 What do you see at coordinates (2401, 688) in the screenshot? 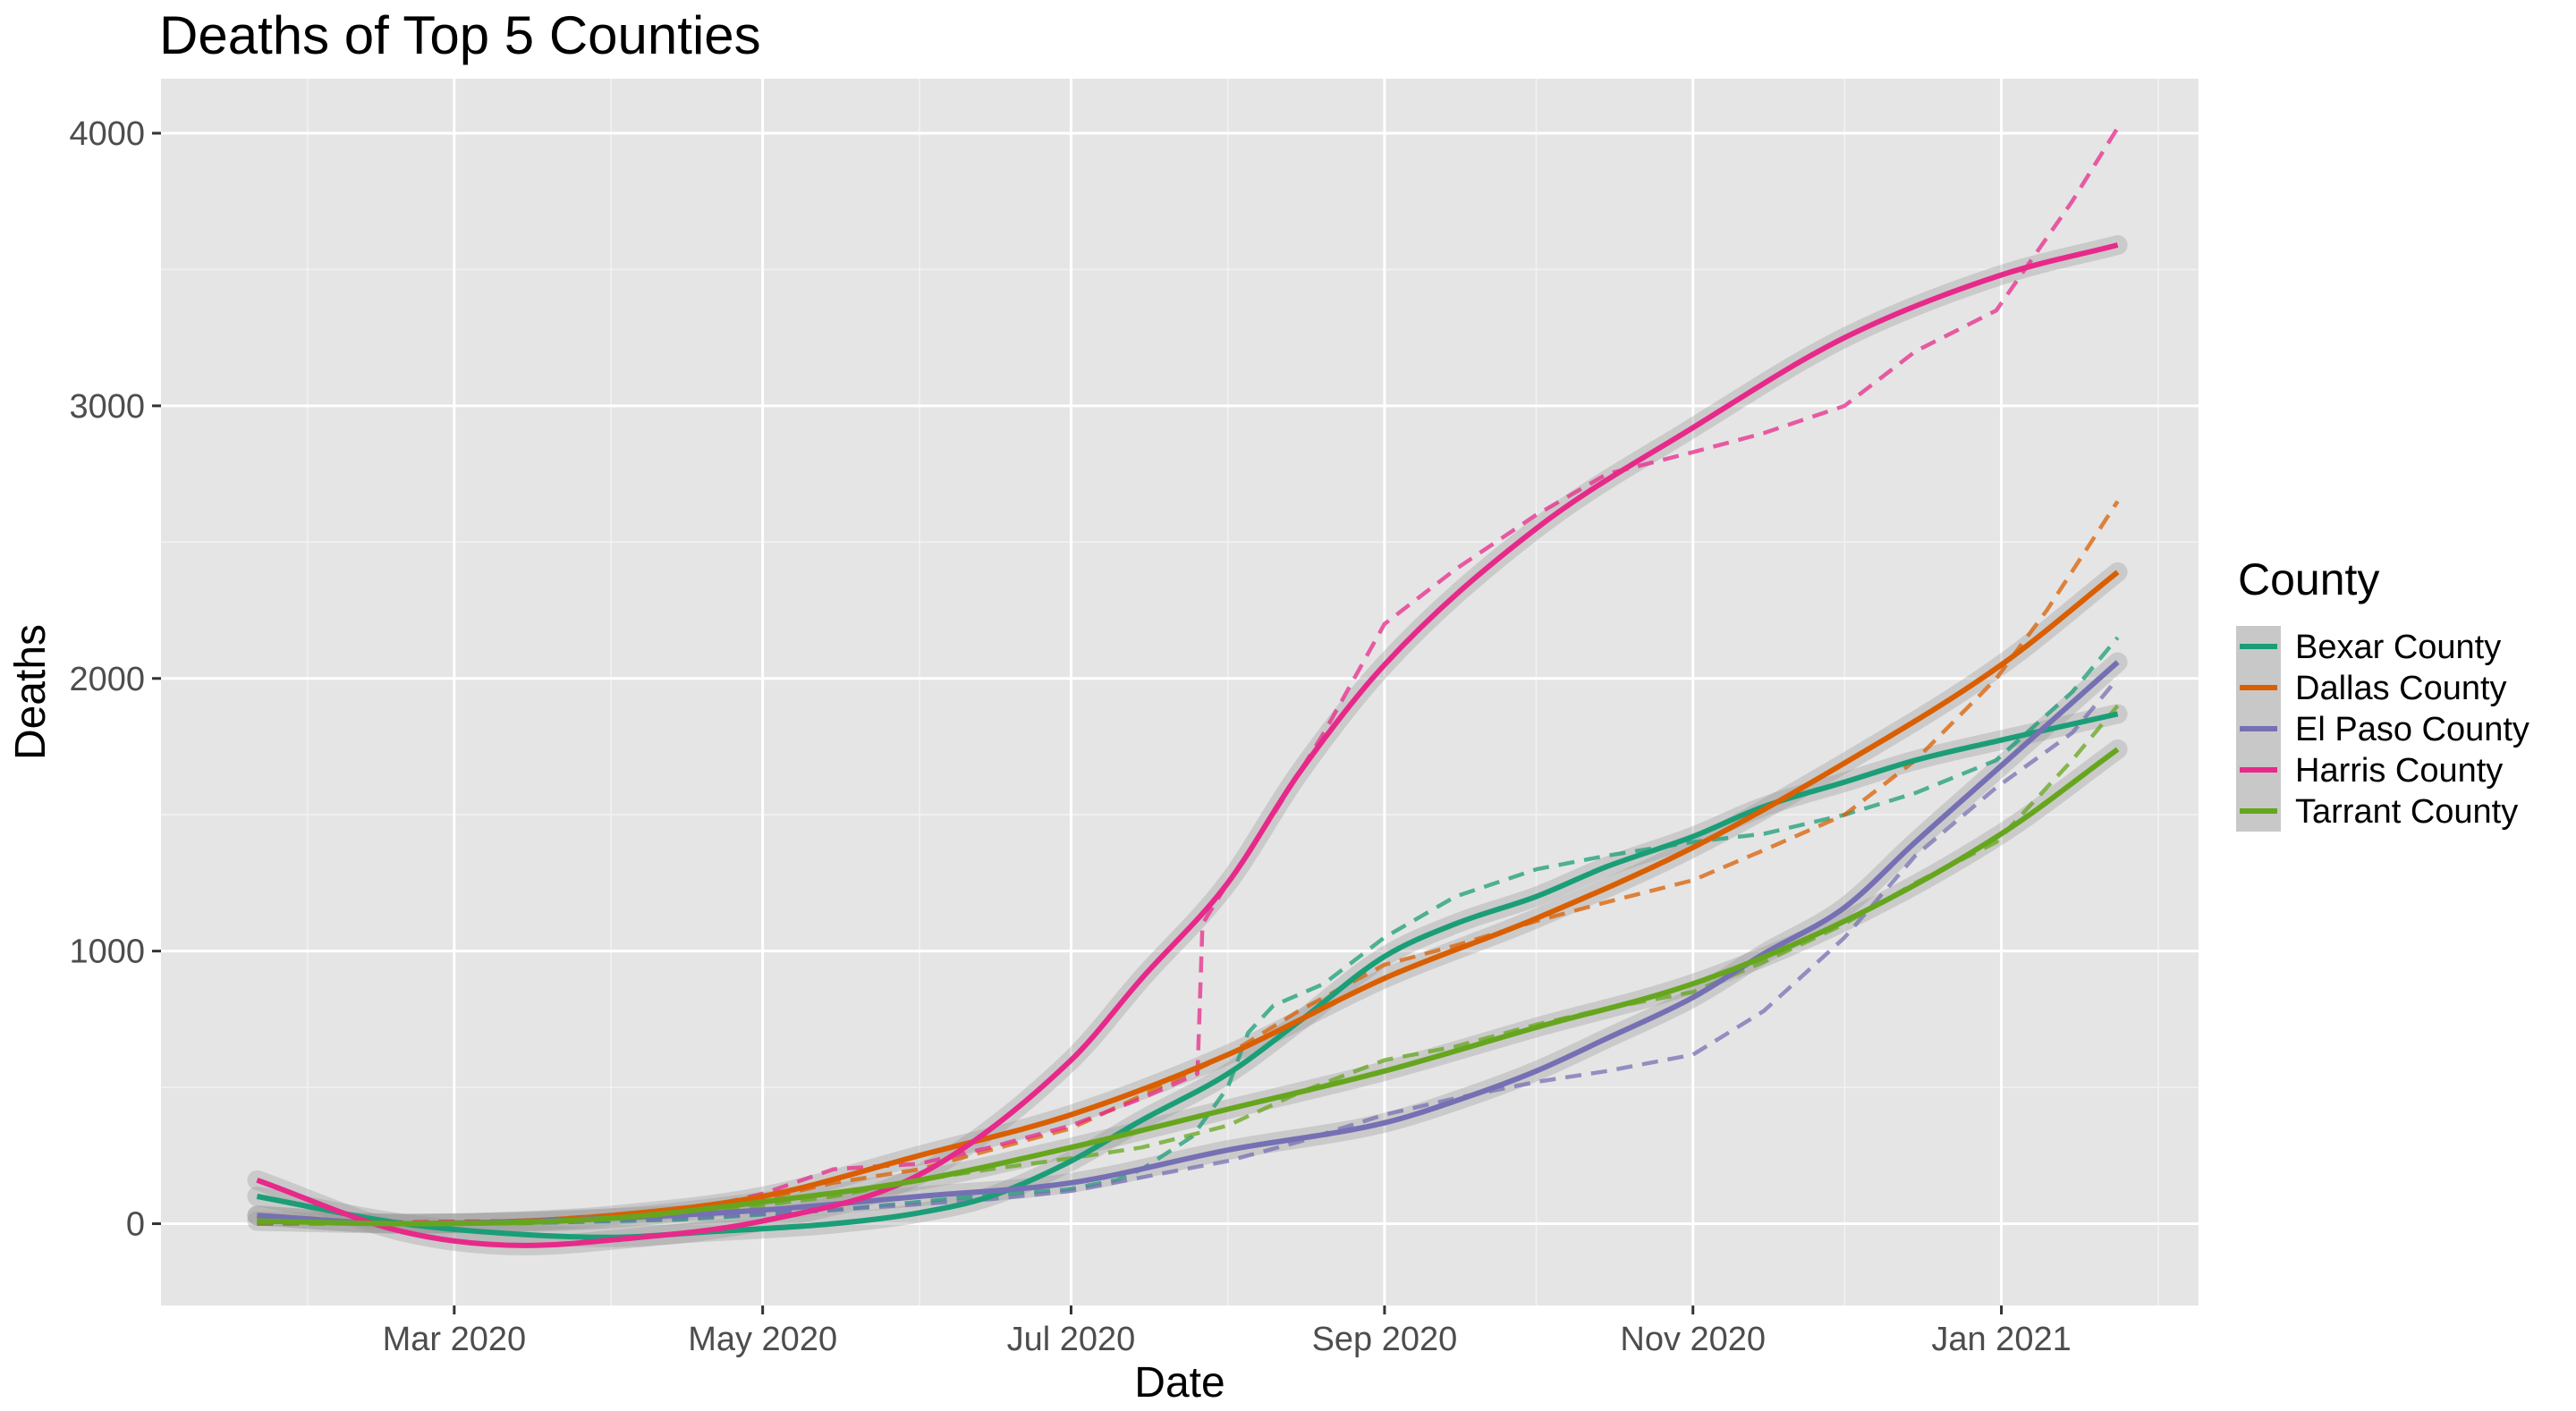
I see `legend-label-dallas-county: Dallas County` at bounding box center [2401, 688].